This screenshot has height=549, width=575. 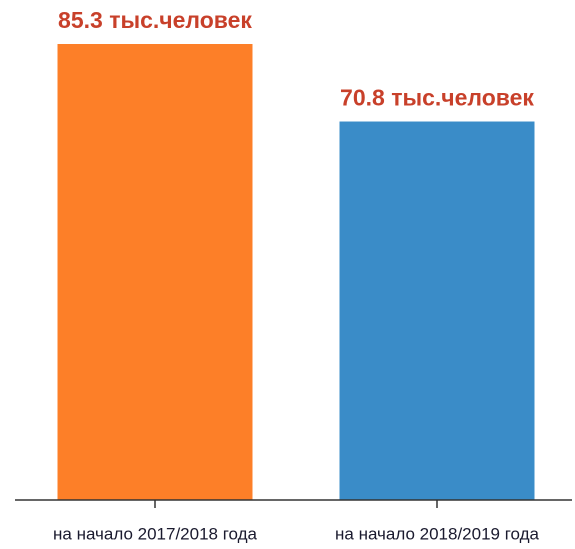 What do you see at coordinates (437, 533) in the screenshot?
I see `x-tick-label: на начало 2018/2019 года` at bounding box center [437, 533].